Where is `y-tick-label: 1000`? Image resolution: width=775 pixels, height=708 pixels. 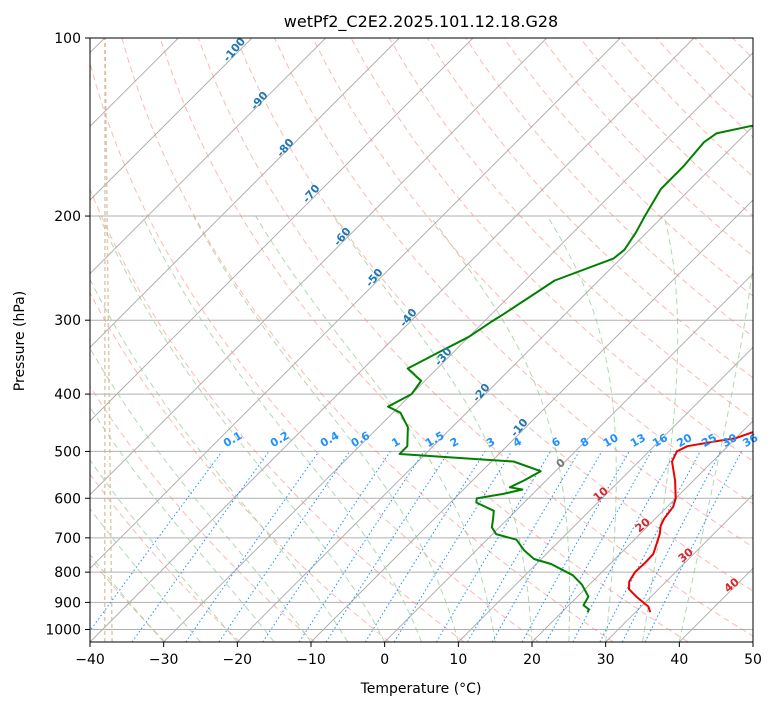 y-tick-label: 1000 is located at coordinates (63, 630).